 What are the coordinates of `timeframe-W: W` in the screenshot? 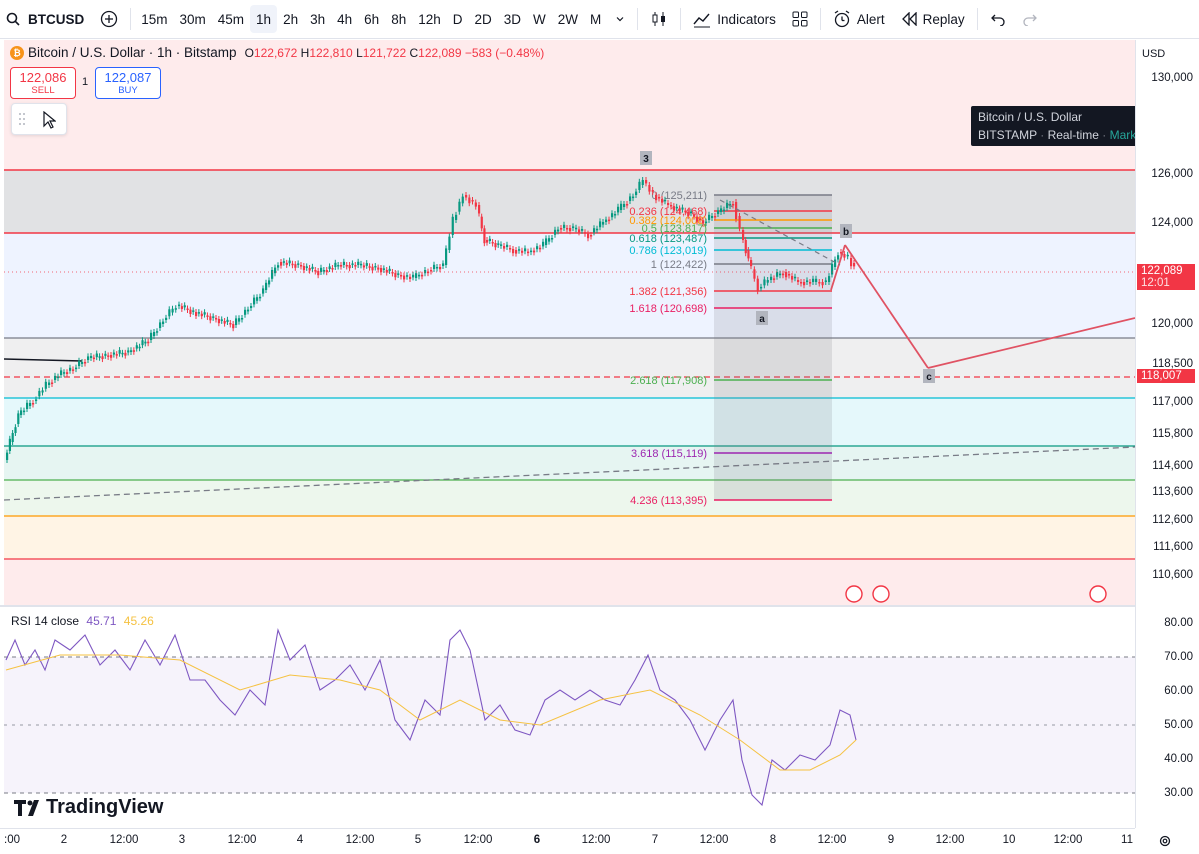 It's located at (539, 19).